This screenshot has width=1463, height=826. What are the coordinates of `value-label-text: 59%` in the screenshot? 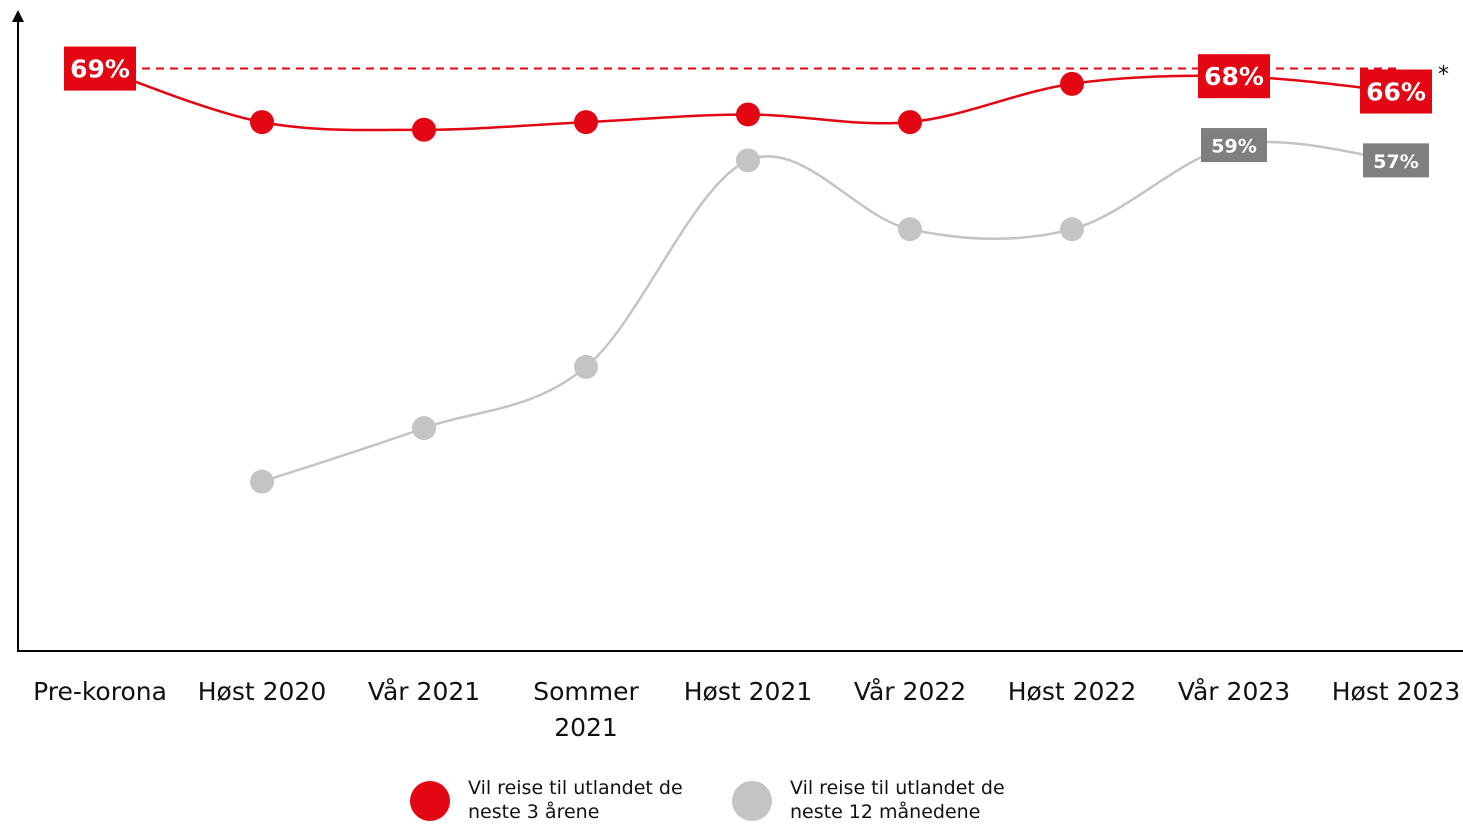 It's located at (1233, 147).